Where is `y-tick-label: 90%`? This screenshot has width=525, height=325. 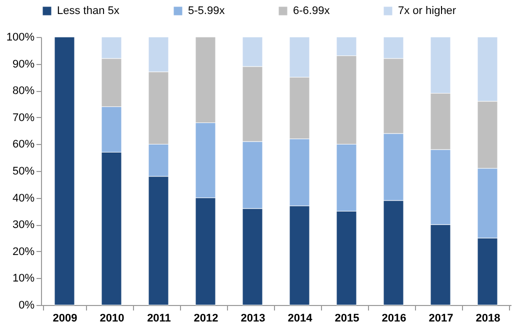 y-tick-label: 90% is located at coordinates (23, 64).